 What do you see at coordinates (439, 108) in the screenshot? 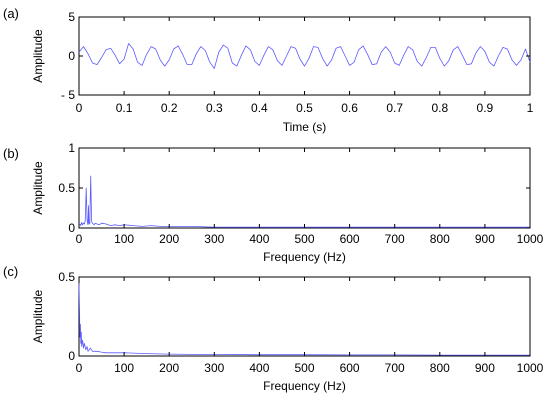
I see `x-tick-label: 0.8` at bounding box center [439, 108].